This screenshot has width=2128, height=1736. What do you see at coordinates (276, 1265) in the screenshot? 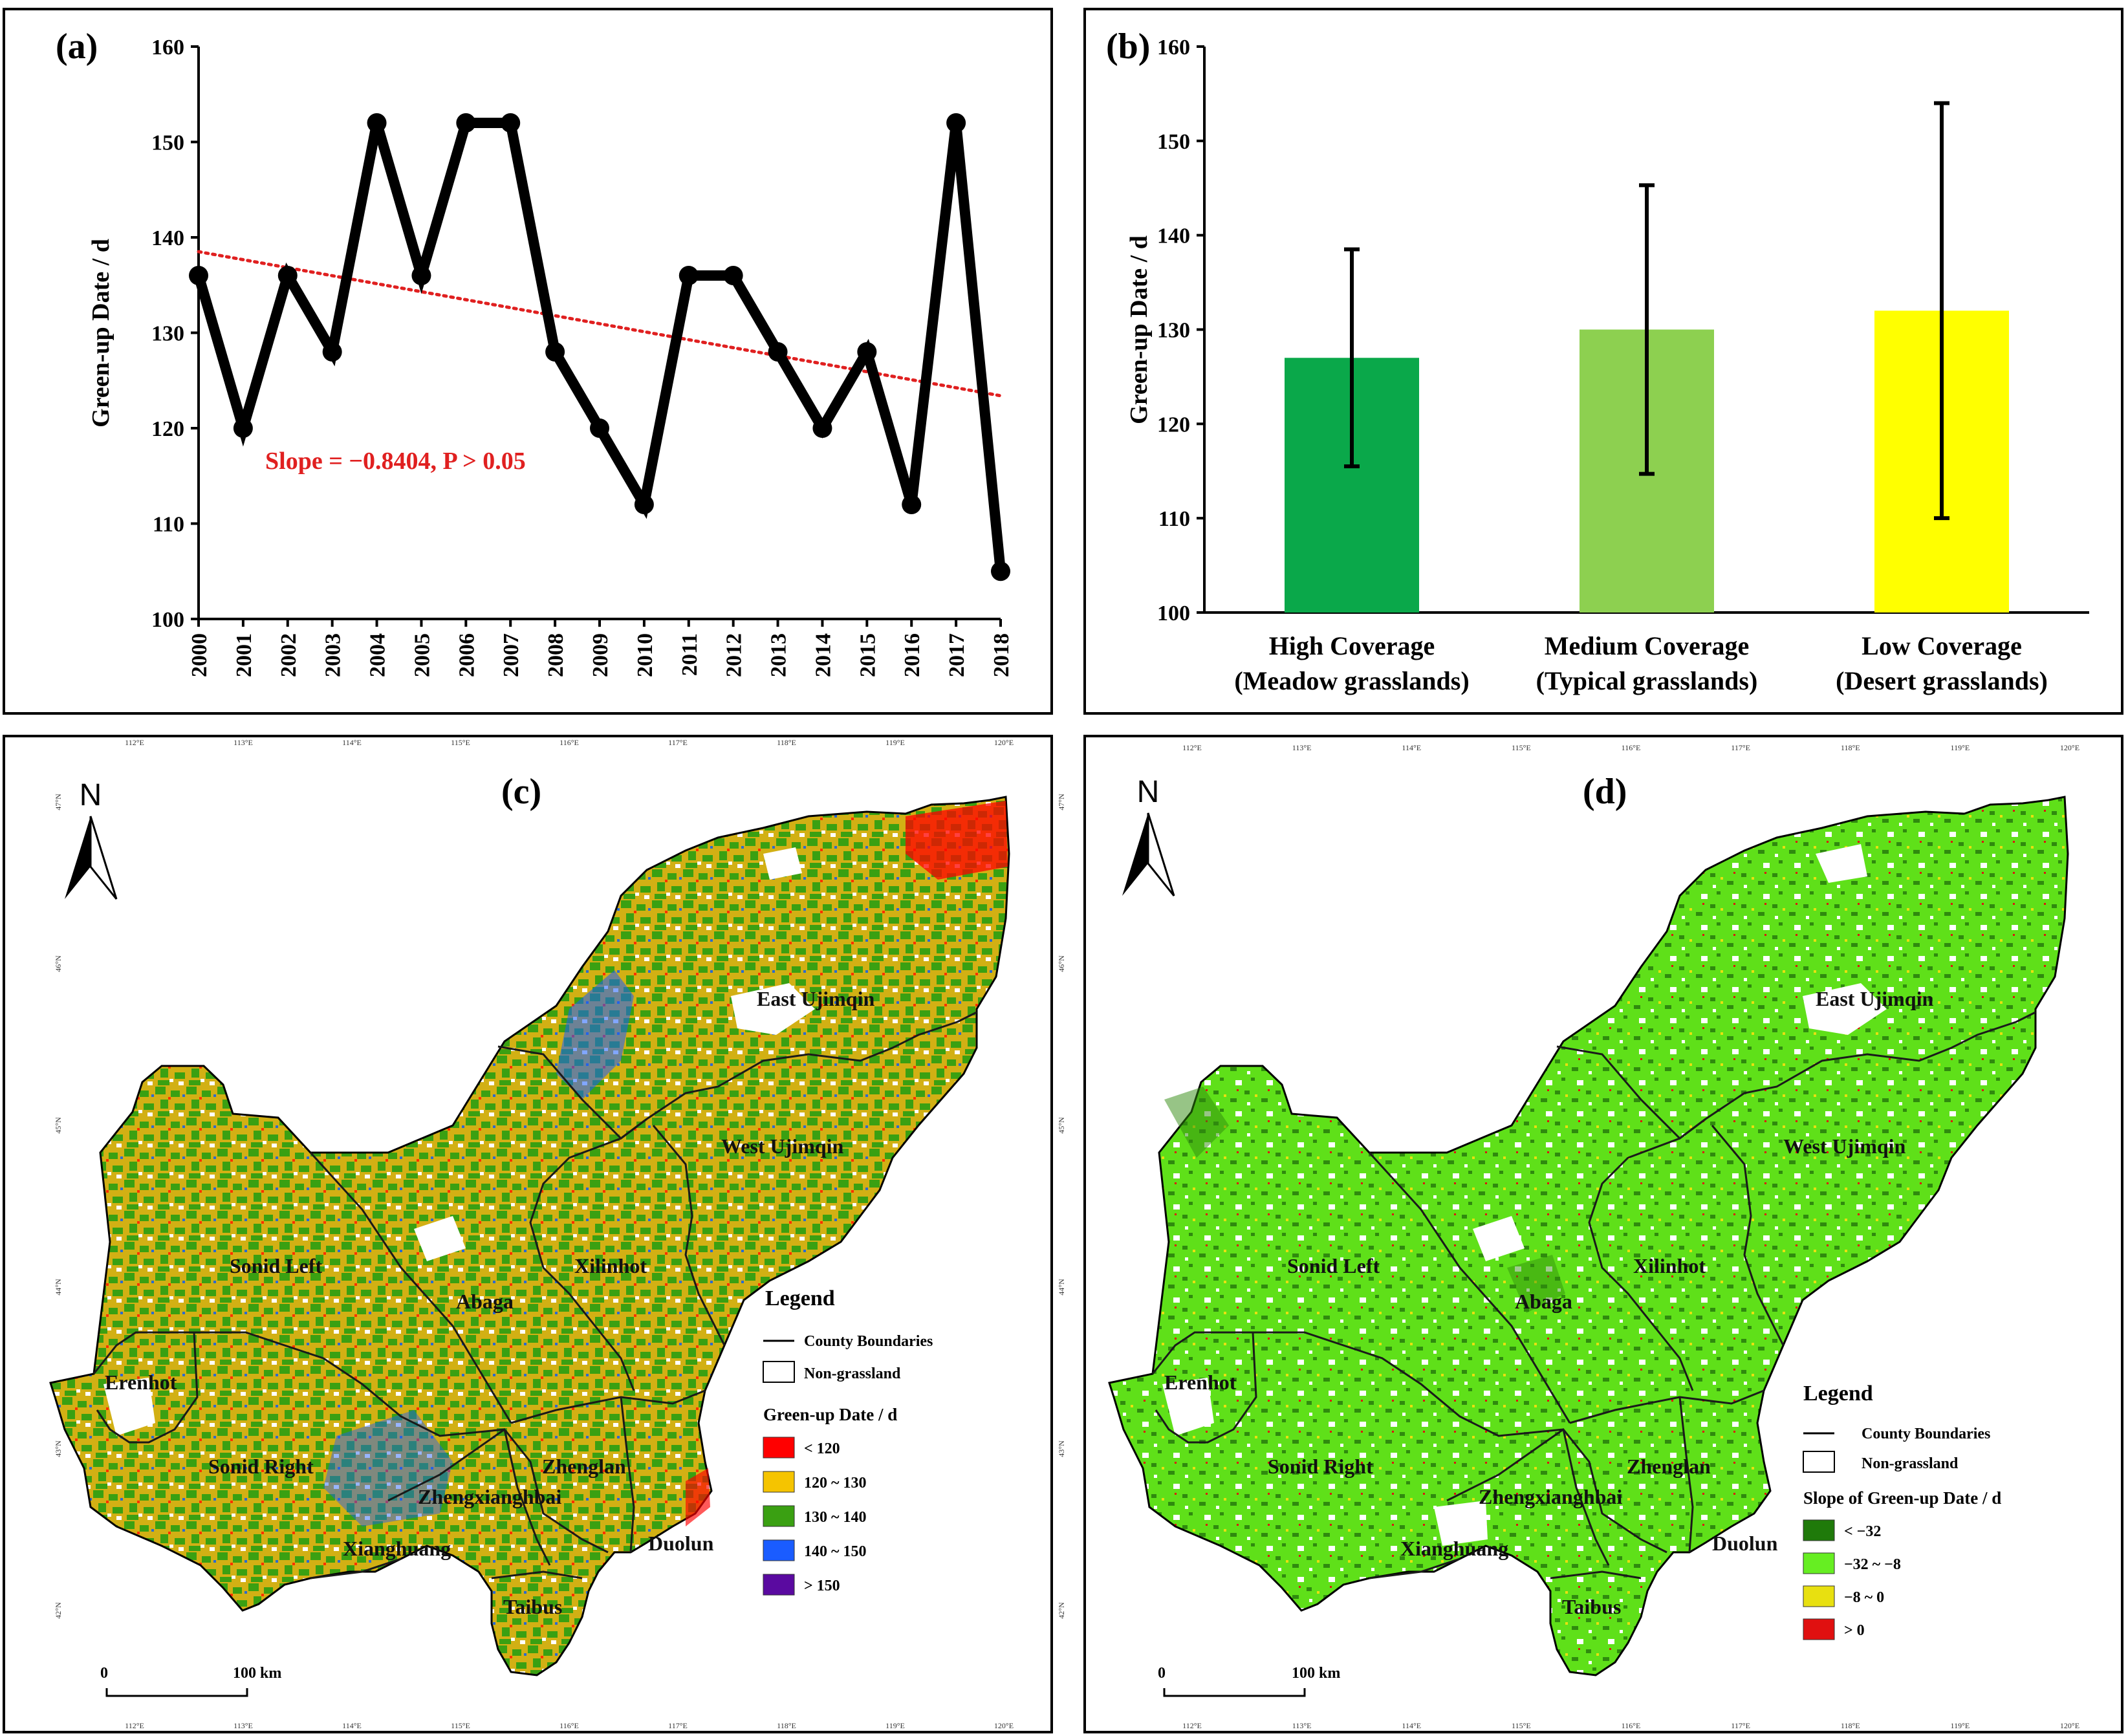
I see `panel-c-county-sonid-left: Sonid Left` at bounding box center [276, 1265].